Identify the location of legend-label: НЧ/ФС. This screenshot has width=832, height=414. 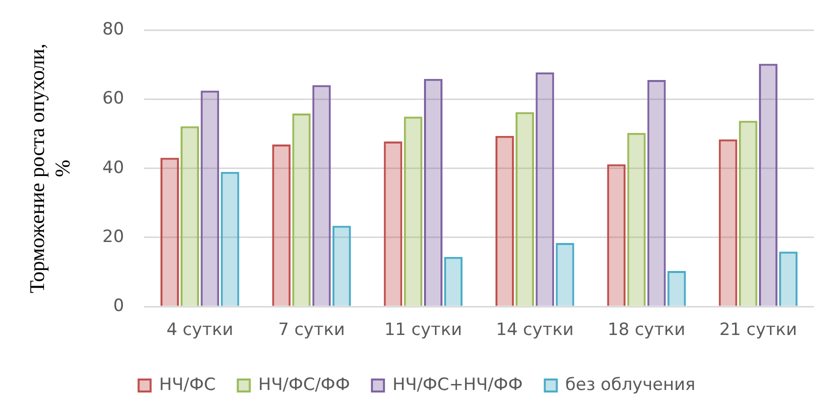
(187, 384).